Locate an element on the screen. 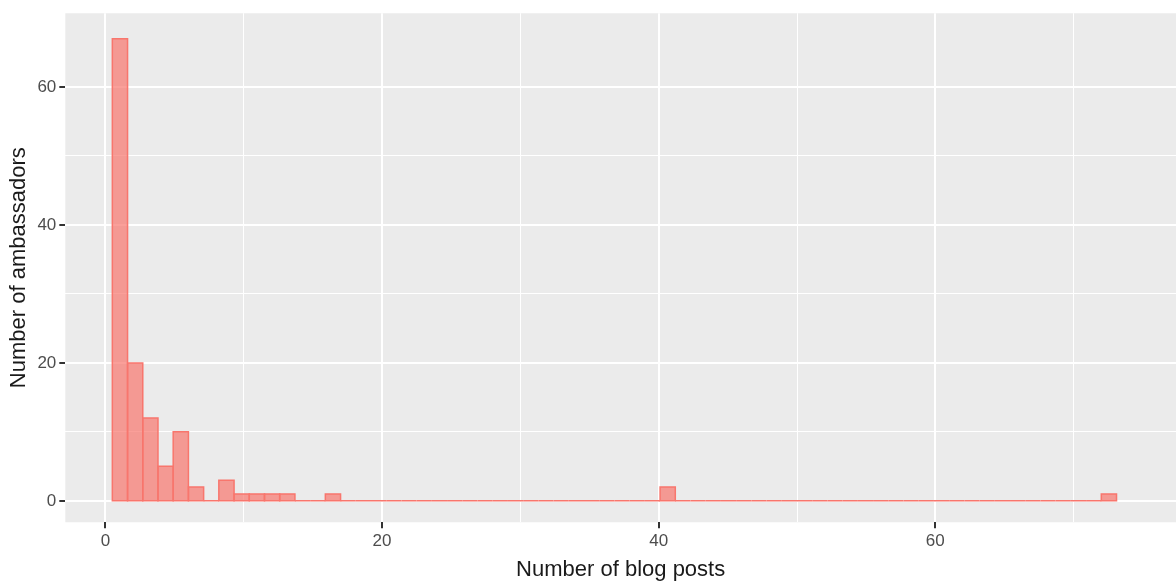 The width and height of the screenshot is (1176, 585). x-axis-title: Number of blog posts is located at coordinates (621, 568).